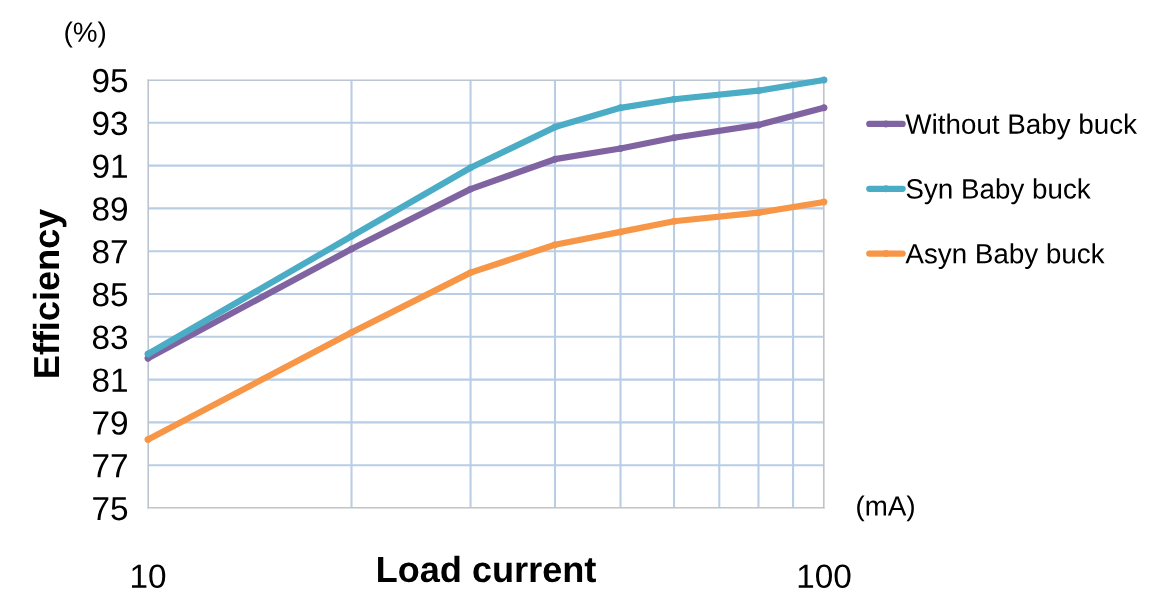 This screenshot has width=1156, height=596. I want to click on y-tick-label: 95, so click(110, 80).